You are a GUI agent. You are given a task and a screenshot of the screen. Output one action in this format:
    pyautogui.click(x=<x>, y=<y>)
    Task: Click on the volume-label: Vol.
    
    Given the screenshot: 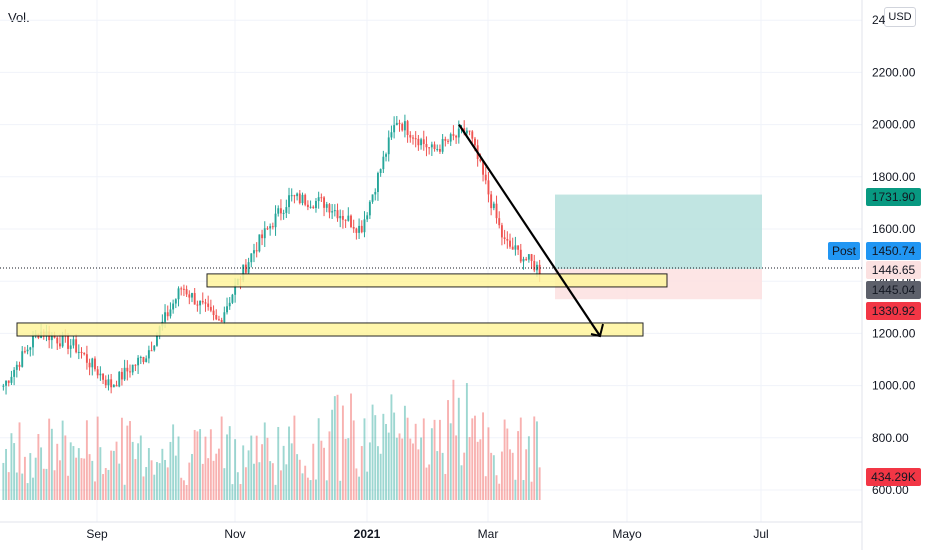 What is the action you would take?
    pyautogui.click(x=19, y=17)
    